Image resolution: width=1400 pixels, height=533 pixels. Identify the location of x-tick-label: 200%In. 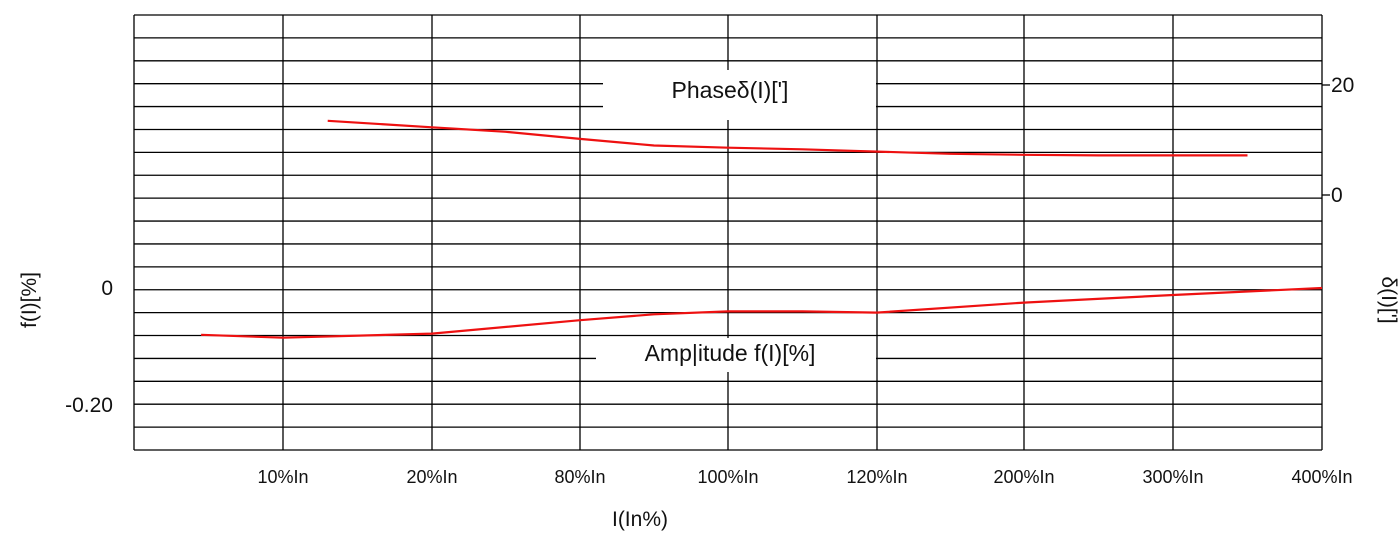
(1023, 477).